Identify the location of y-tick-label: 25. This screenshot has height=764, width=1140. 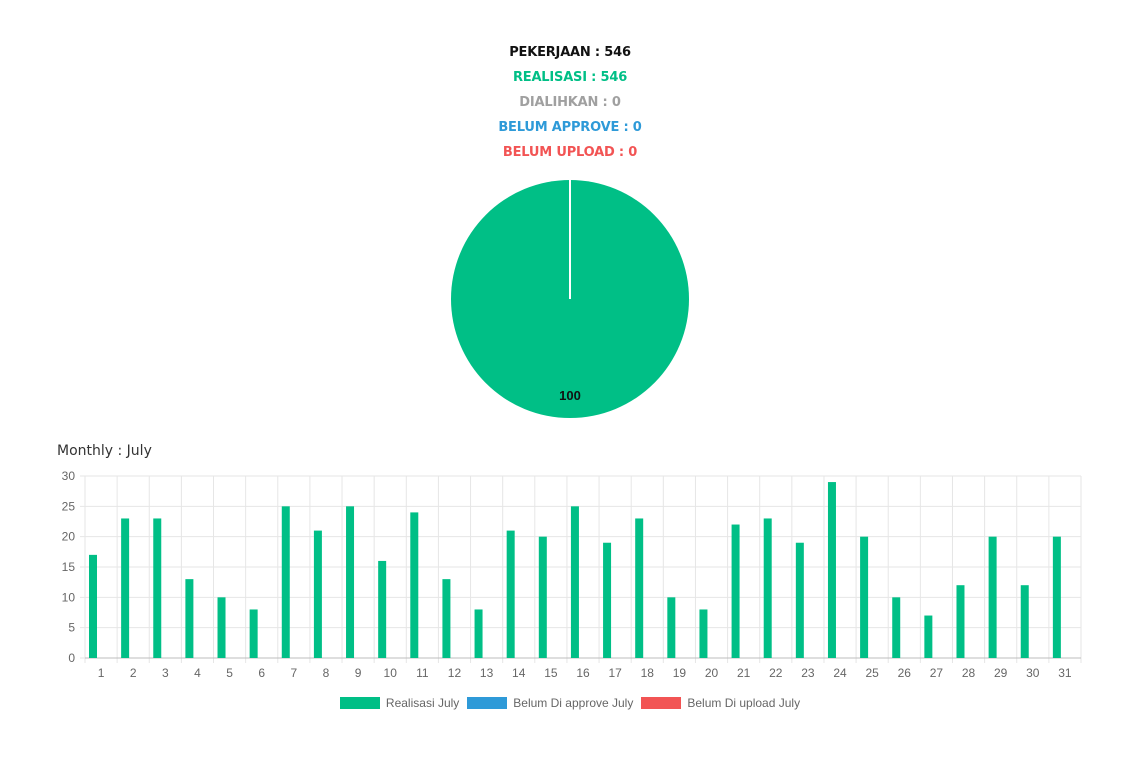
(69, 506).